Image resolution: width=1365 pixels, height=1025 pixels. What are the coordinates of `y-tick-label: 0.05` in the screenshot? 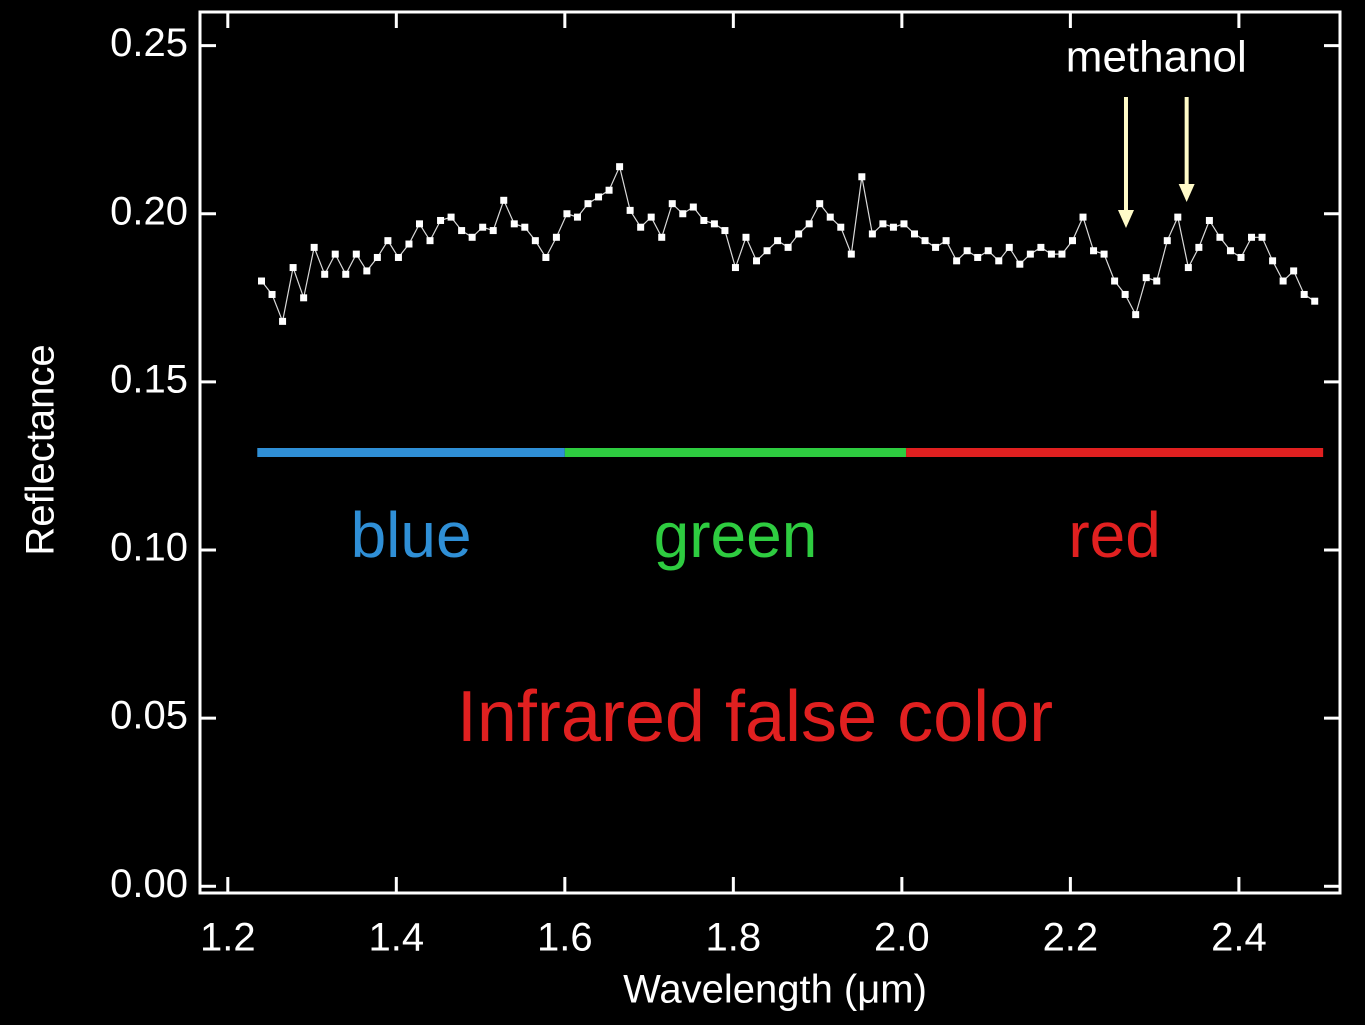 It's located at (149, 716).